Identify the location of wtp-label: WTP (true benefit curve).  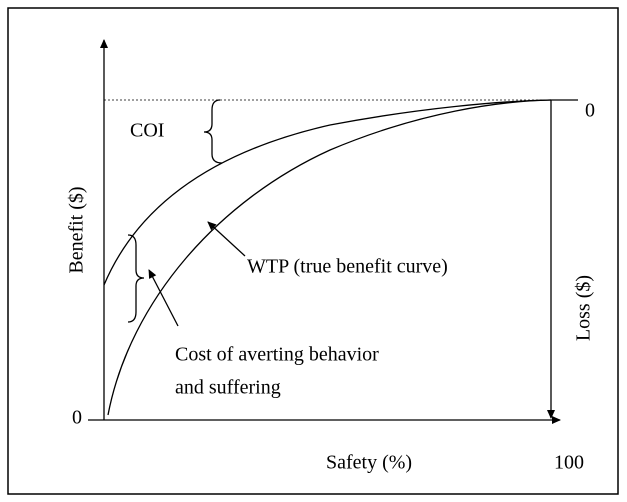
(347, 267).